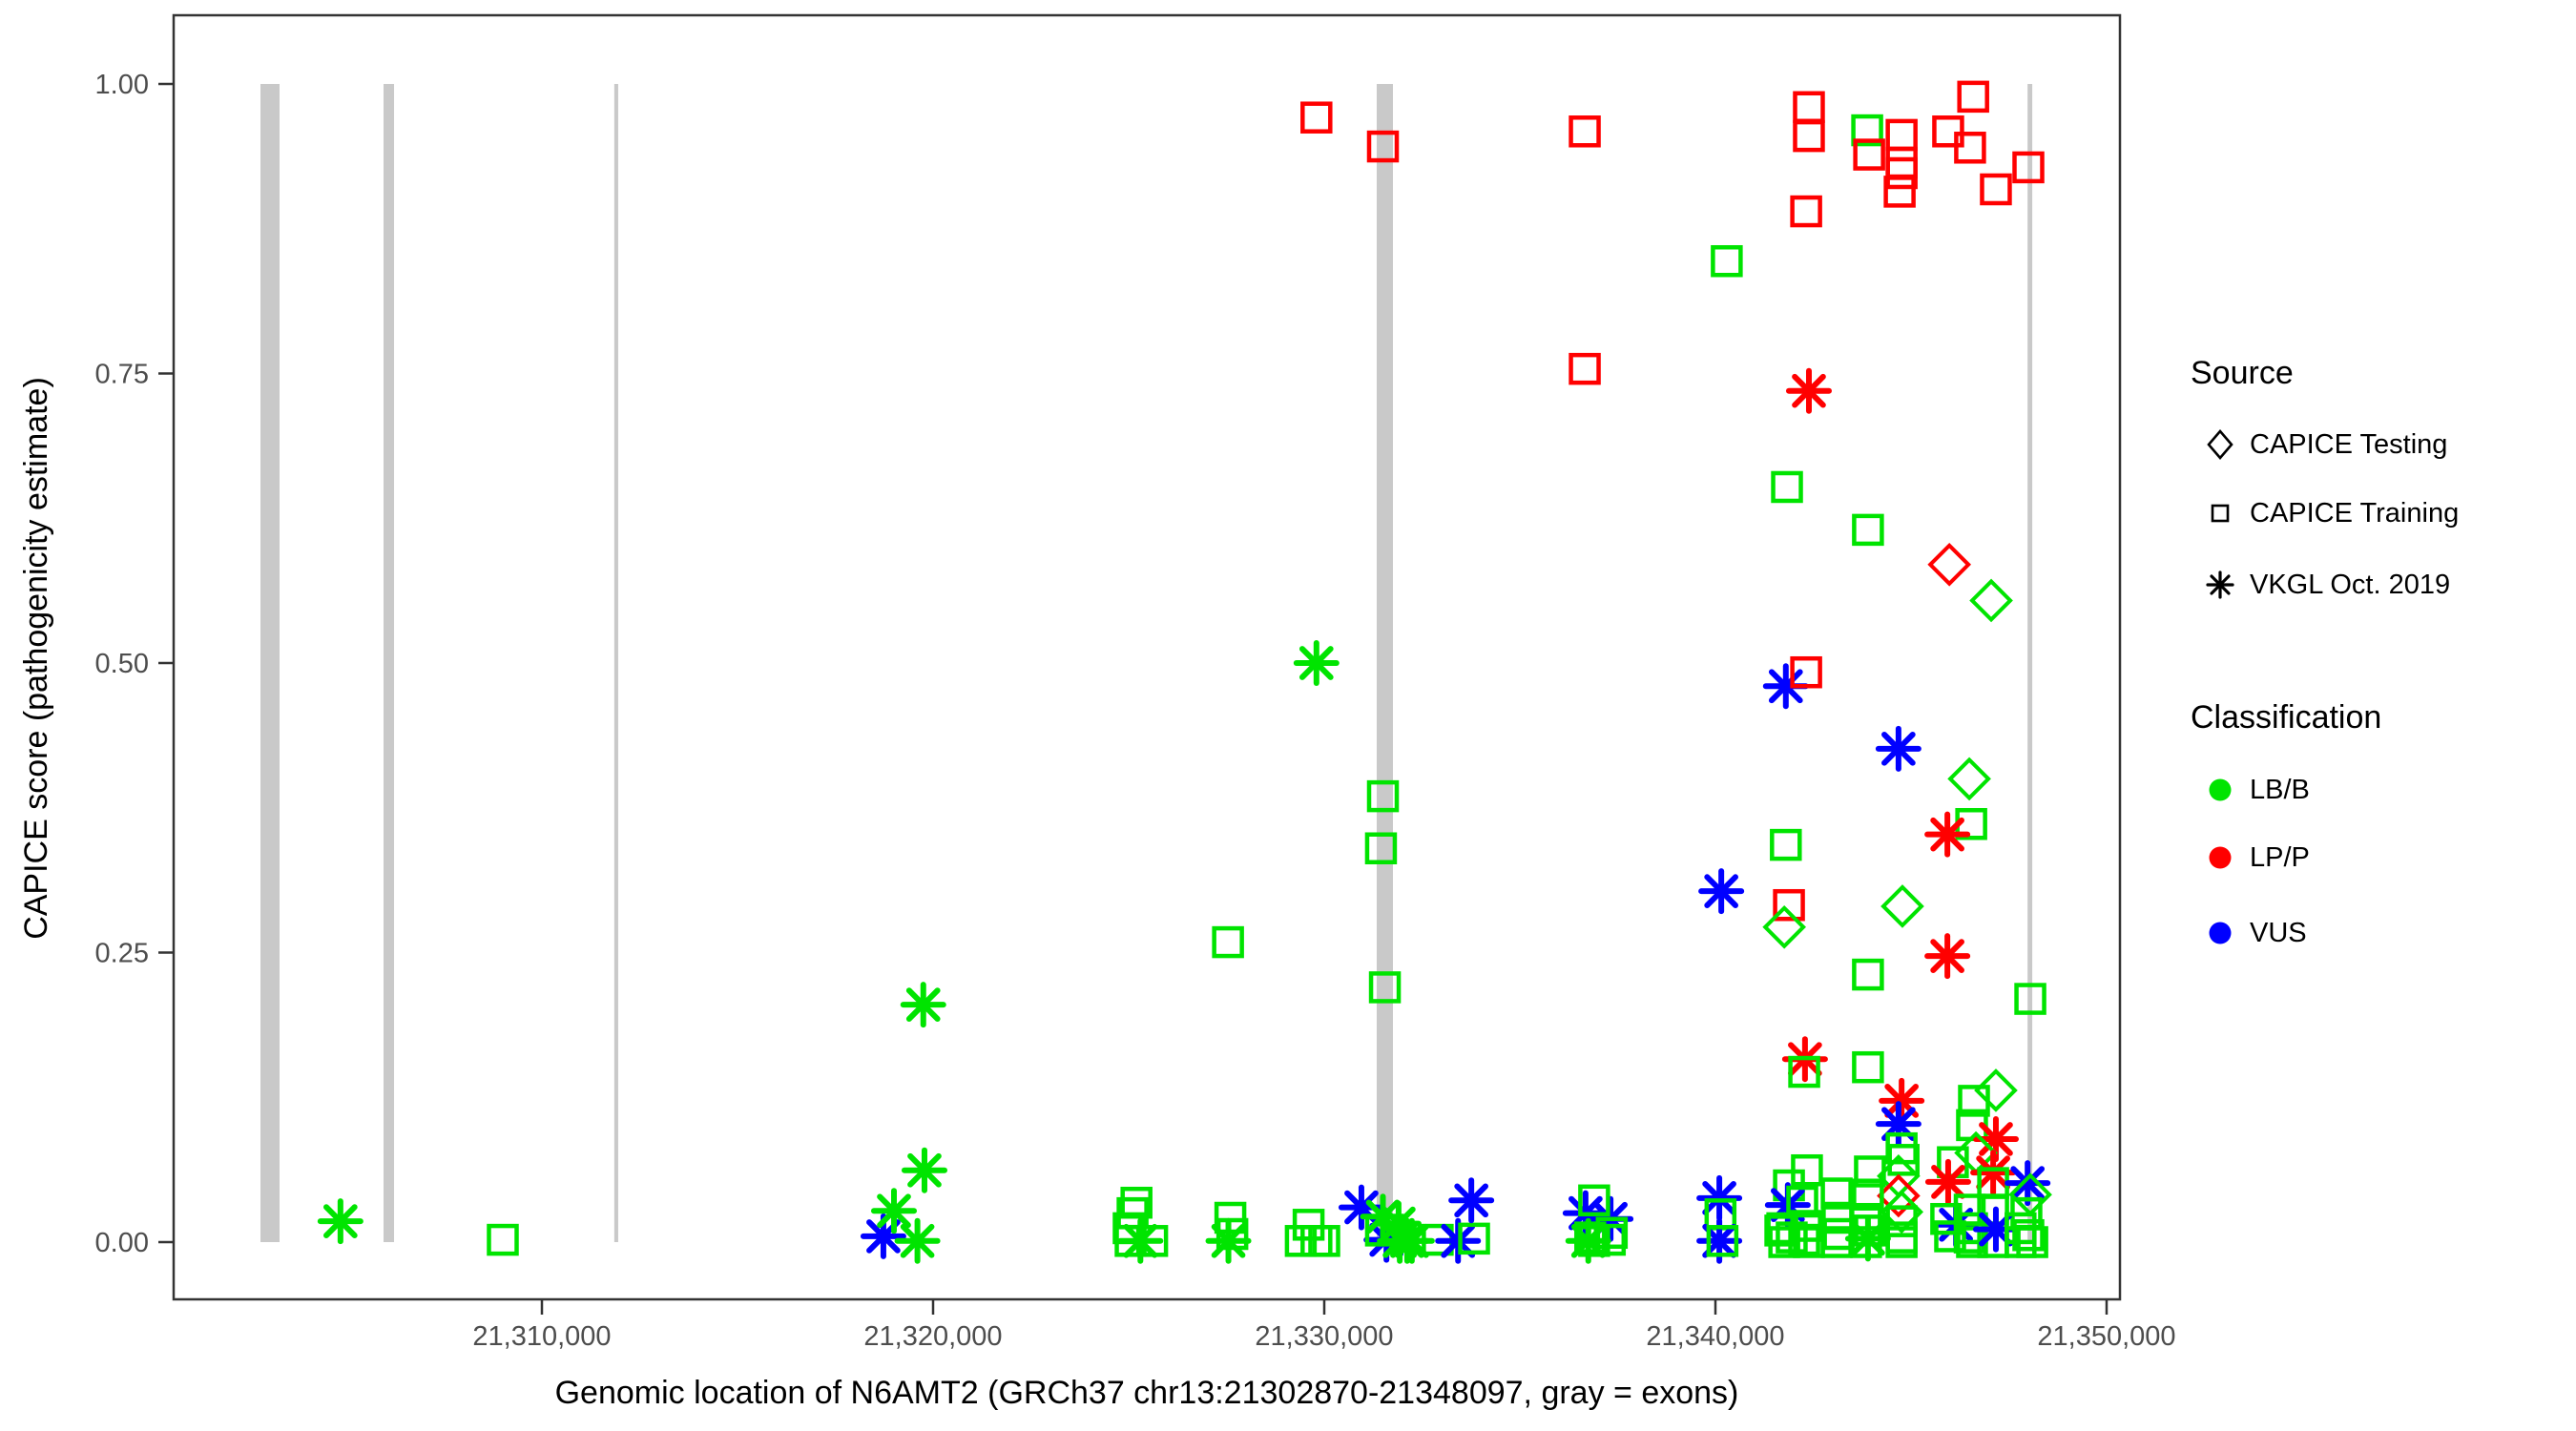 This screenshot has width=2576, height=1431. I want to click on legend-item-vkgl: VKGL Oct. 2019, so click(2320, 585).